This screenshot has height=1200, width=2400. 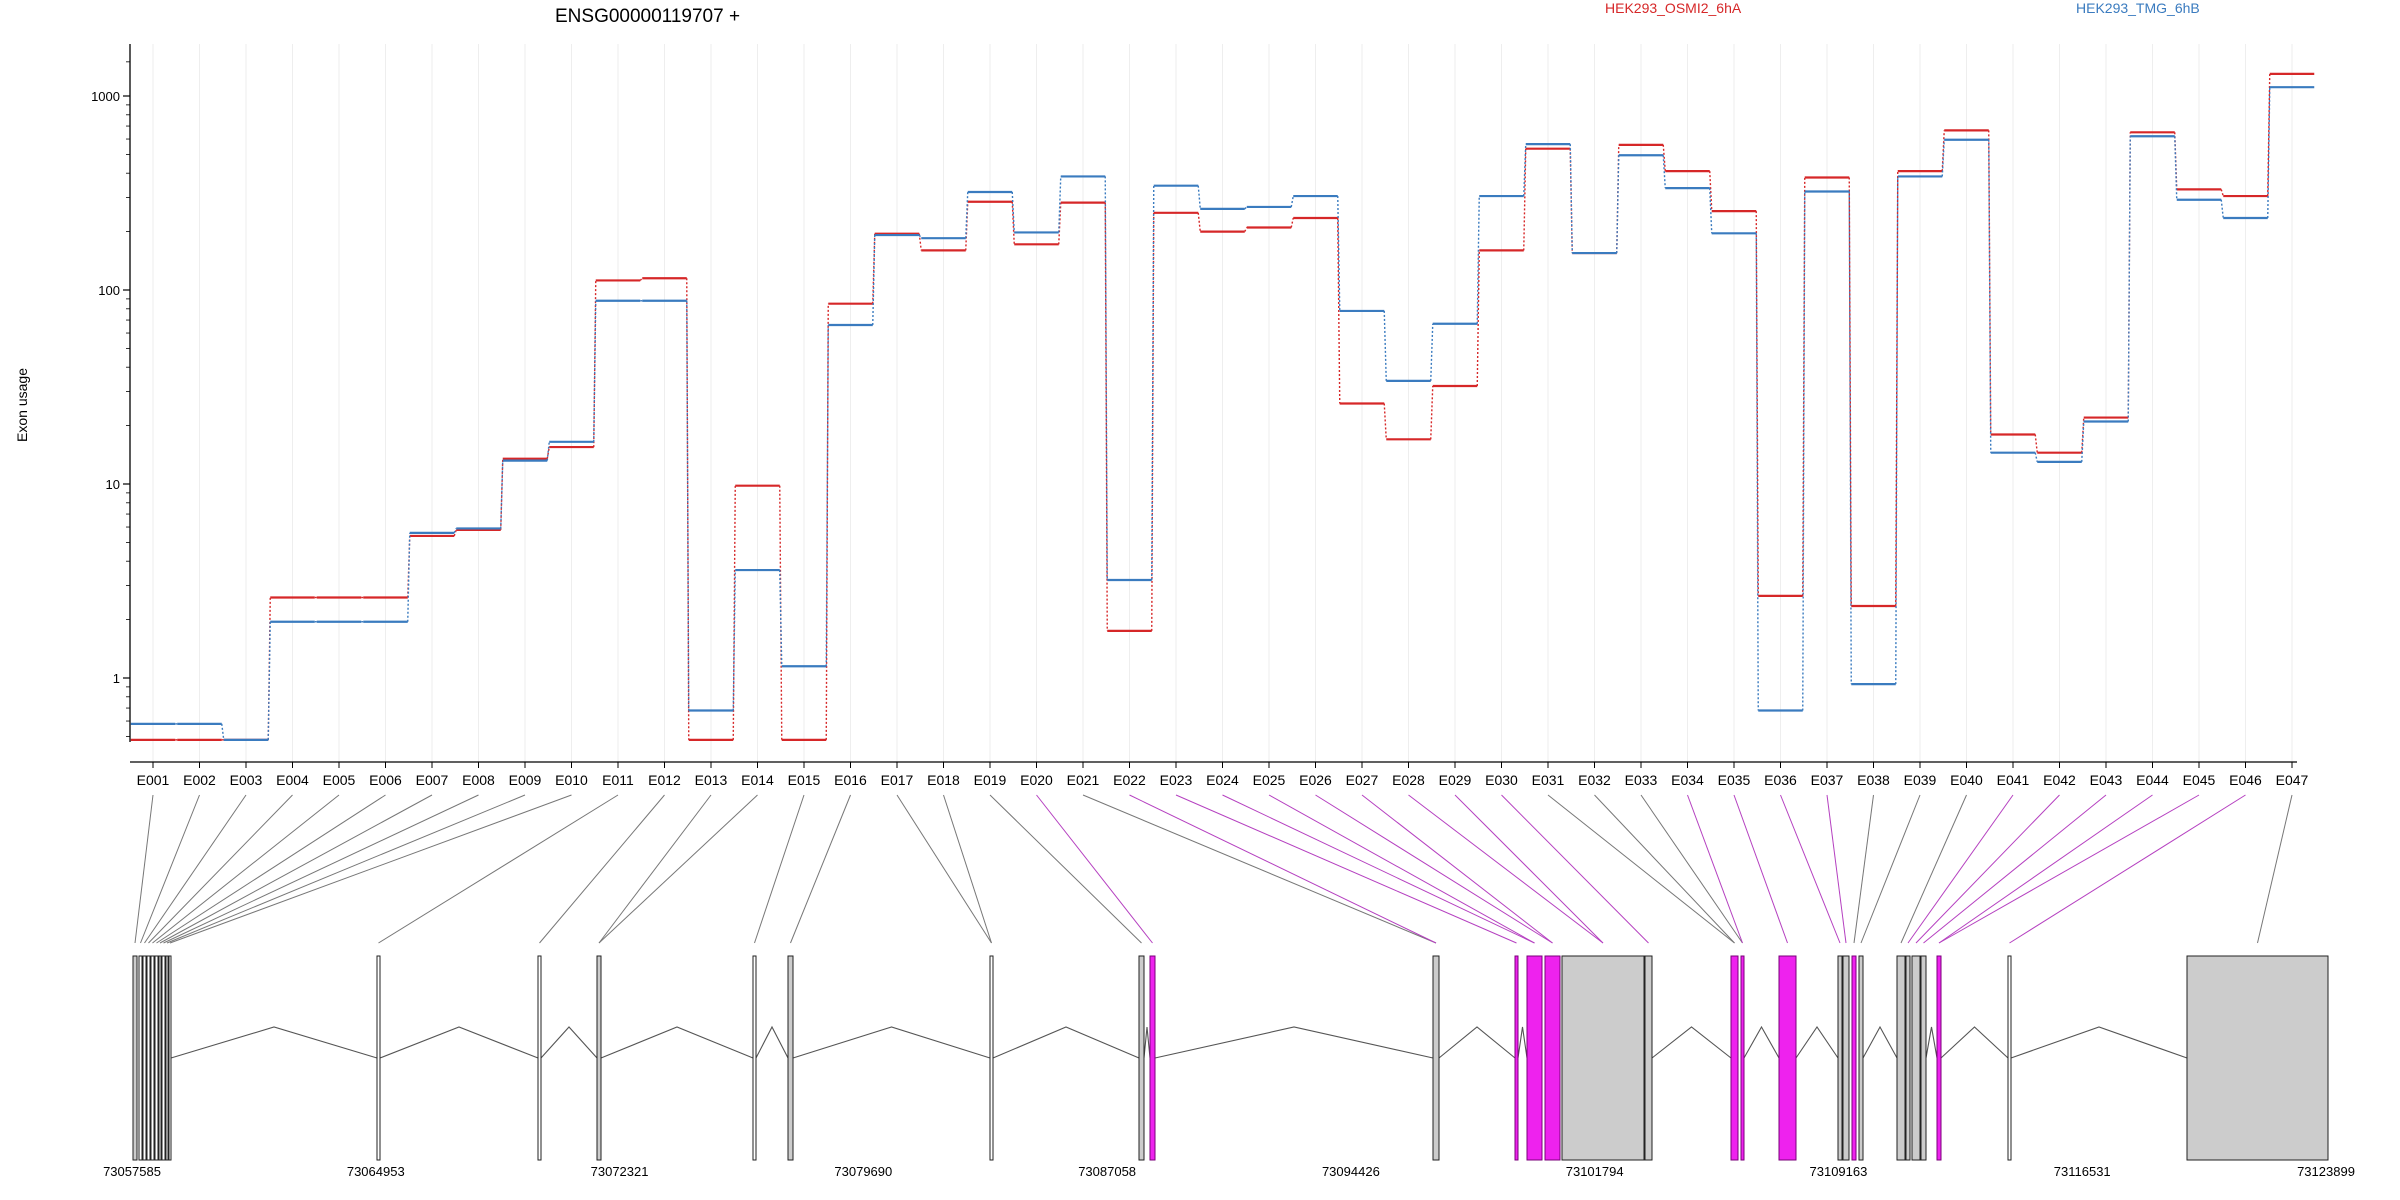 I want to click on x-tick-label: E025, so click(x=1269, y=780).